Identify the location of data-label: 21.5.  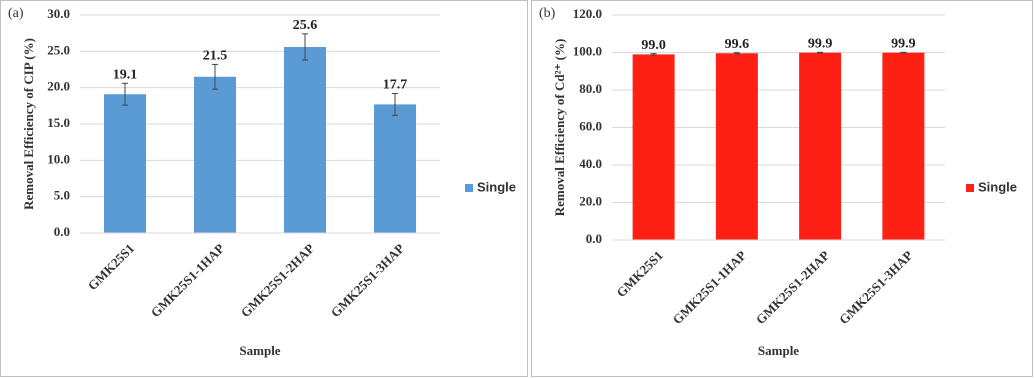
(215, 56).